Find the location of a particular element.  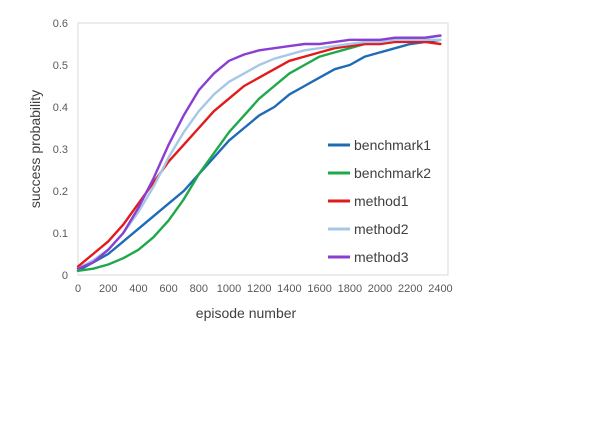

y-tick-label: 0 is located at coordinates (65, 276).